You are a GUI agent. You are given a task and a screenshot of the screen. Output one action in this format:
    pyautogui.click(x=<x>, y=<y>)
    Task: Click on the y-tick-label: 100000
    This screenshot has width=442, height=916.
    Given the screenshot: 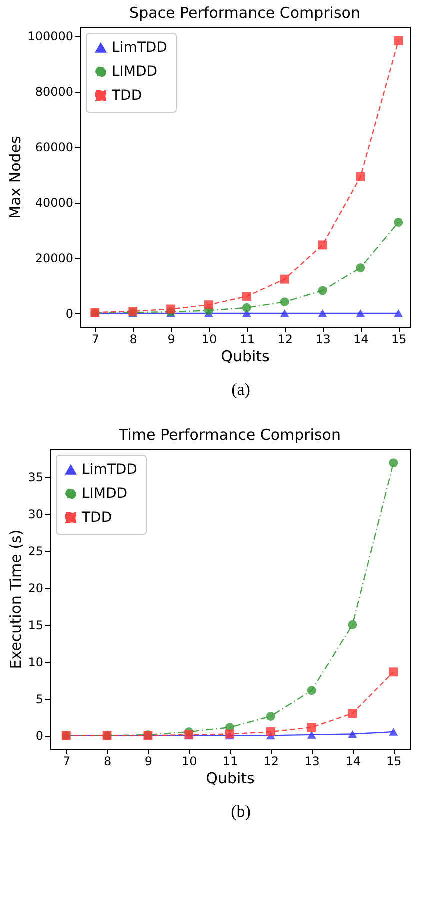 What is the action you would take?
    pyautogui.click(x=51, y=37)
    